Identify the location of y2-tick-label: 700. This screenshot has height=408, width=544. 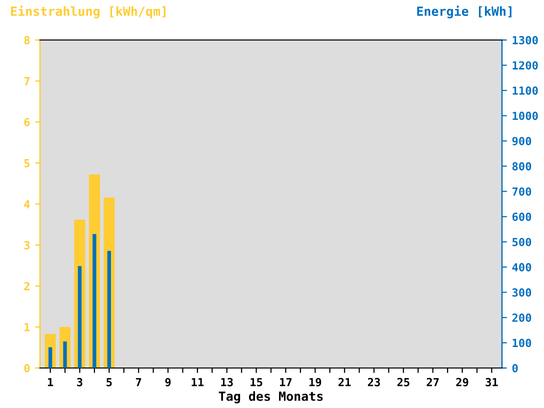
(522, 191).